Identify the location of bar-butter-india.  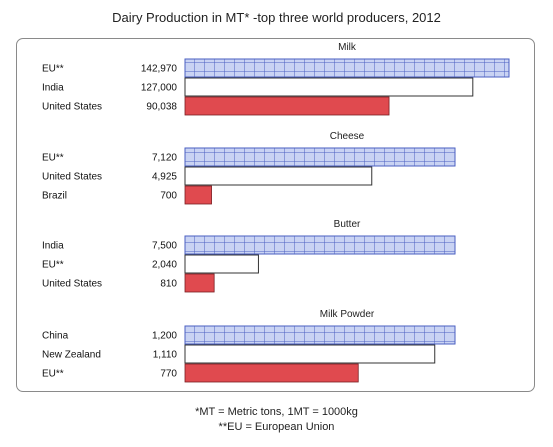
(320, 245).